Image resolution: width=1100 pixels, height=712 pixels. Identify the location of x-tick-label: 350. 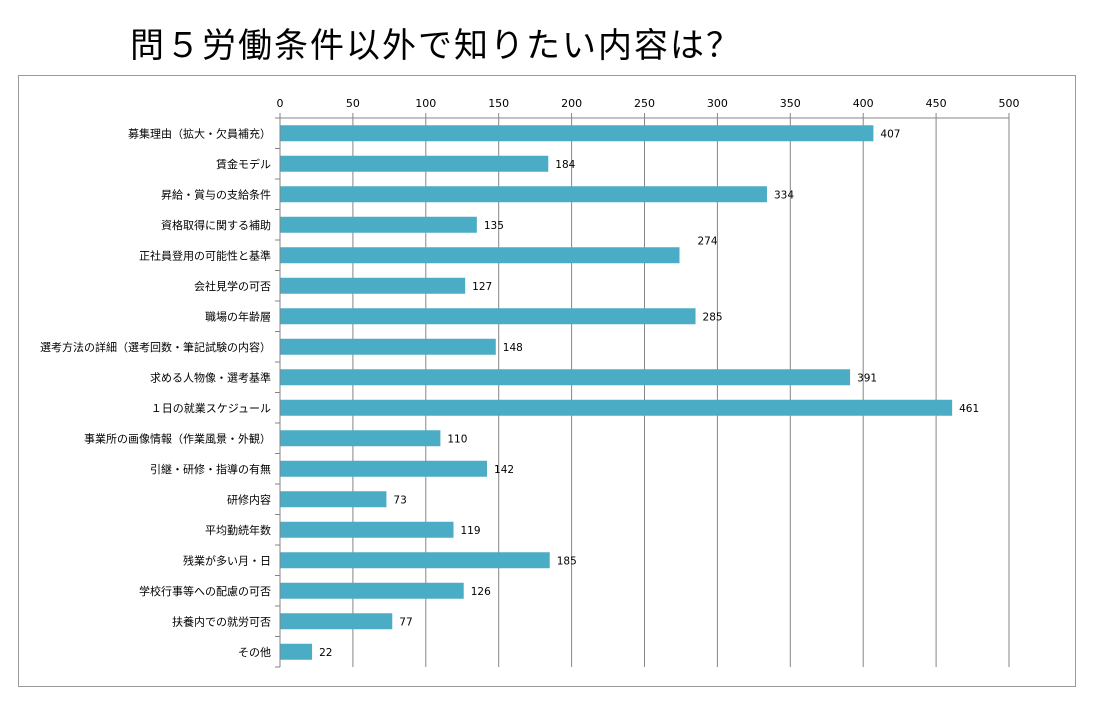
(790, 103).